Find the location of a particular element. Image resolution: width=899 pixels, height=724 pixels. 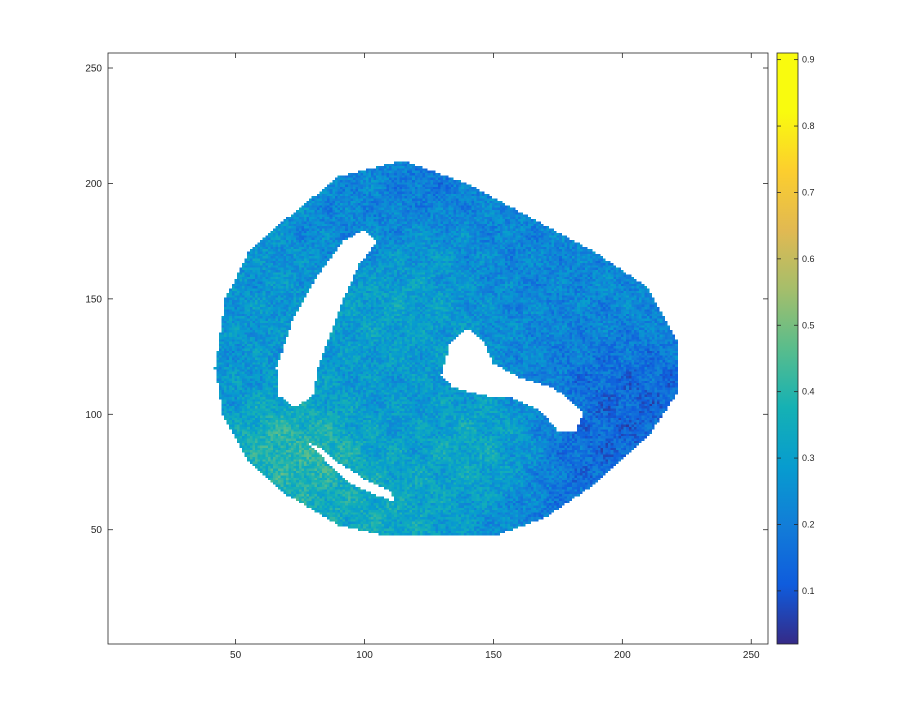

x-tick-label: 250 is located at coordinates (751, 655).